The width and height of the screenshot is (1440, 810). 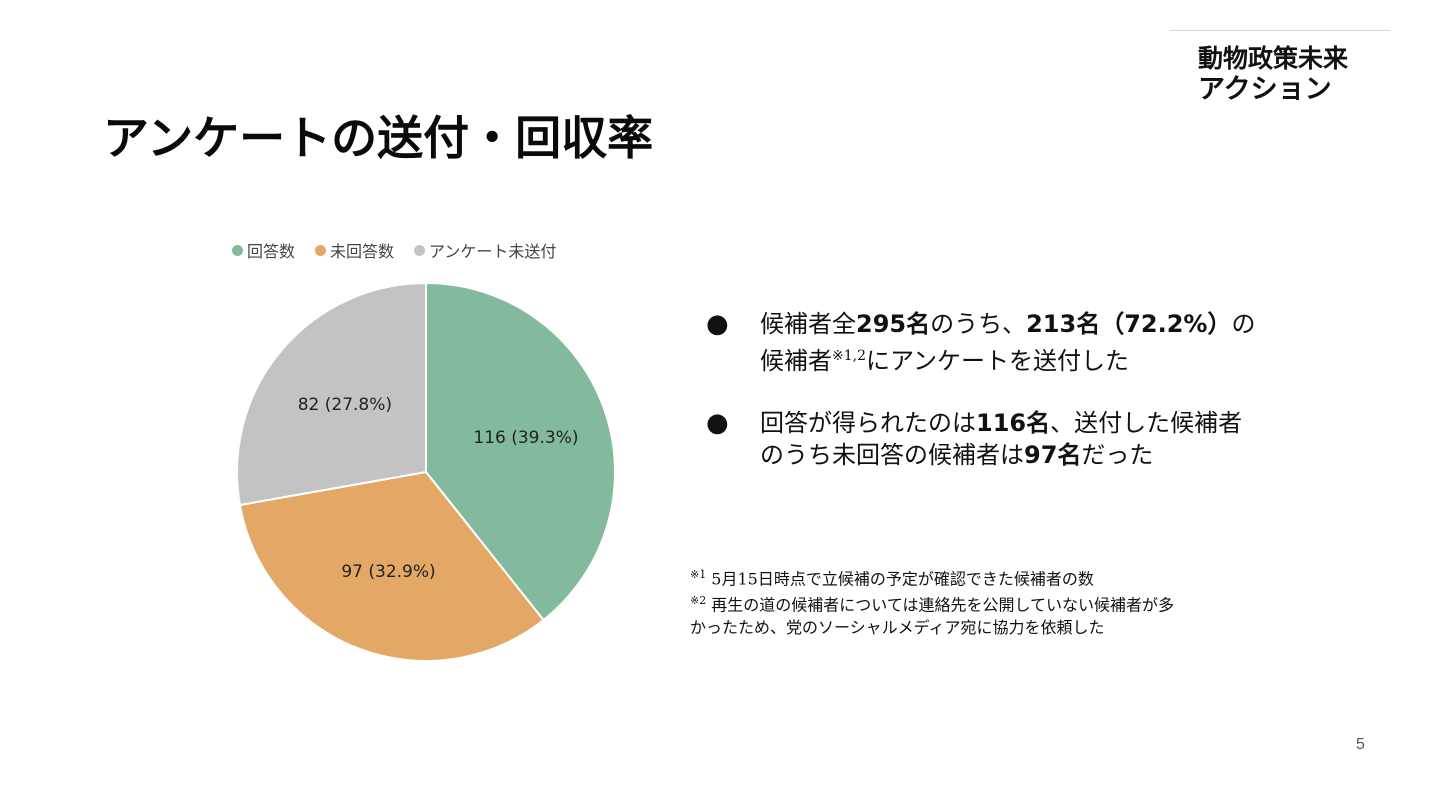 I want to click on pie-chart: 116 (39.3%) 97 (32.9%) 82 (27.8%), so click(x=426, y=471).